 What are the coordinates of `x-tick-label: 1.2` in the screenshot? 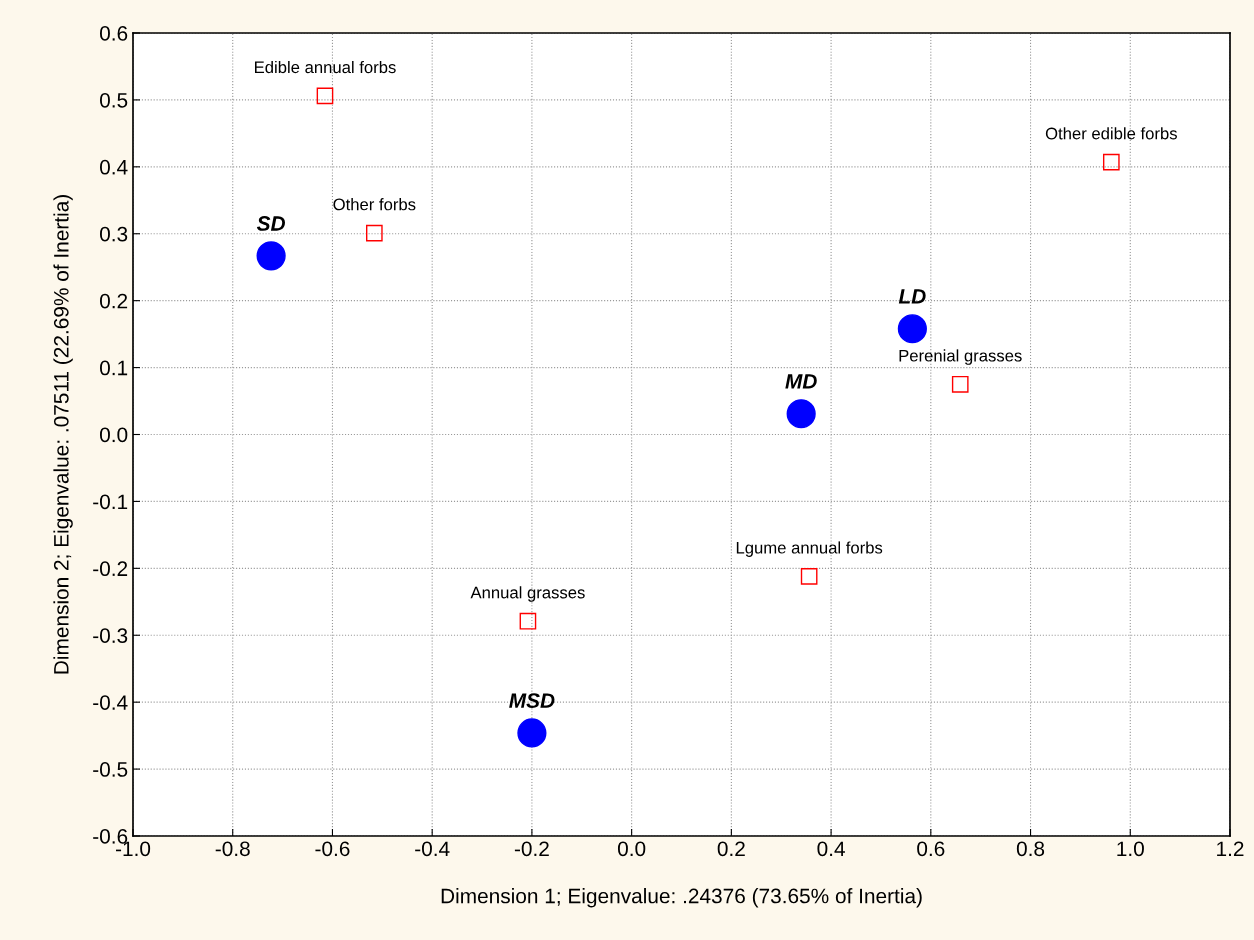 It's located at (1230, 848).